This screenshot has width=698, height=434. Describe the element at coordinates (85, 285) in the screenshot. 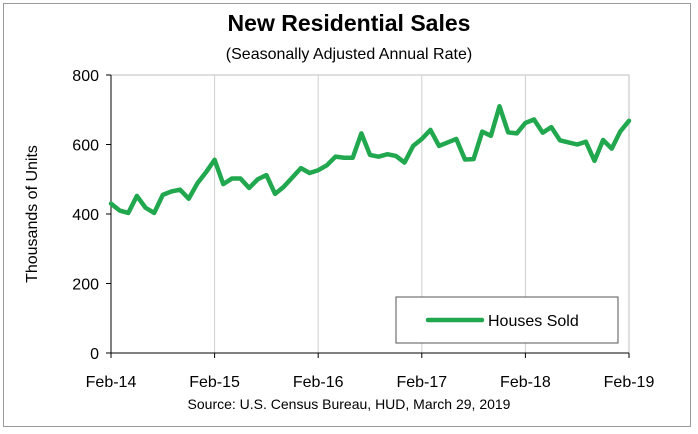

I see `y-tick-label: 200` at that location.